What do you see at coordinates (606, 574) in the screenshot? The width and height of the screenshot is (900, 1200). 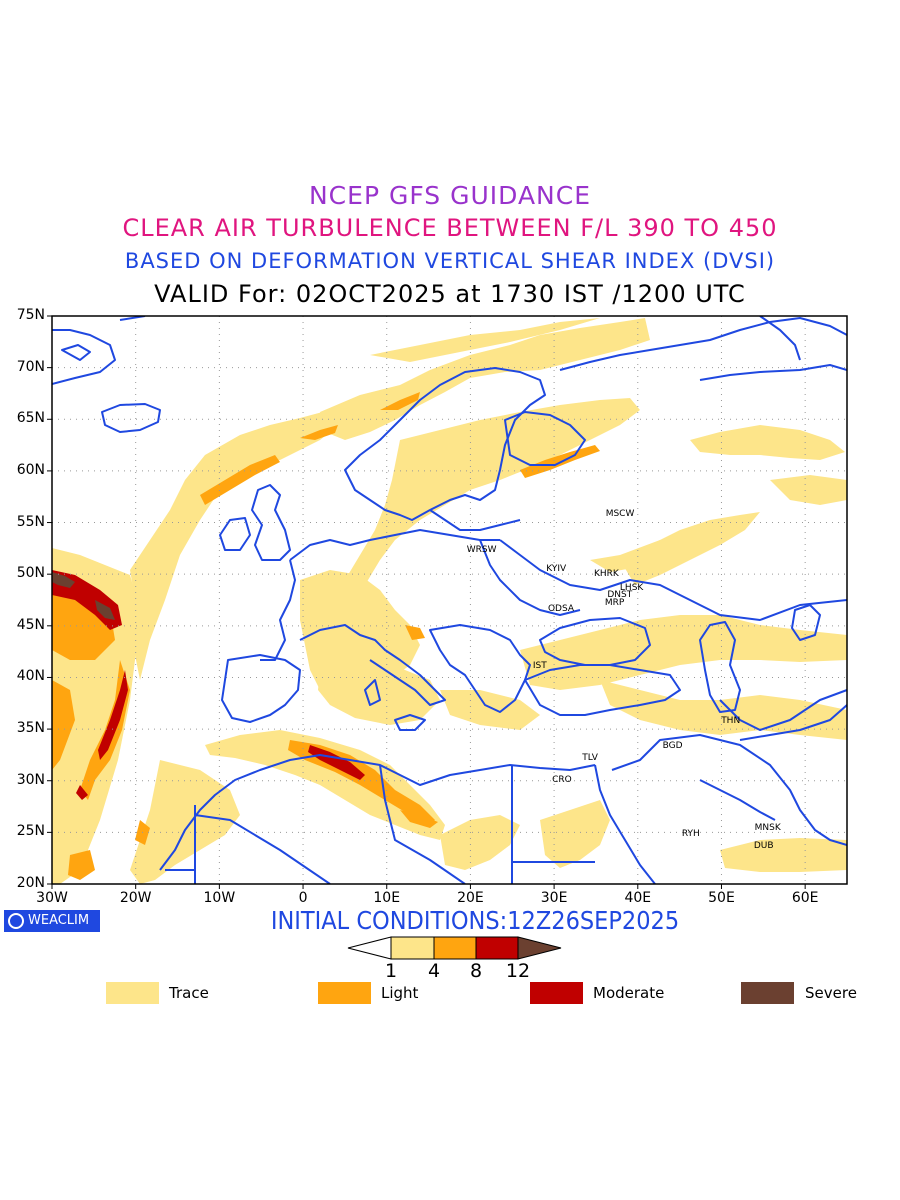 I see `city-label: KHRK` at bounding box center [606, 574].